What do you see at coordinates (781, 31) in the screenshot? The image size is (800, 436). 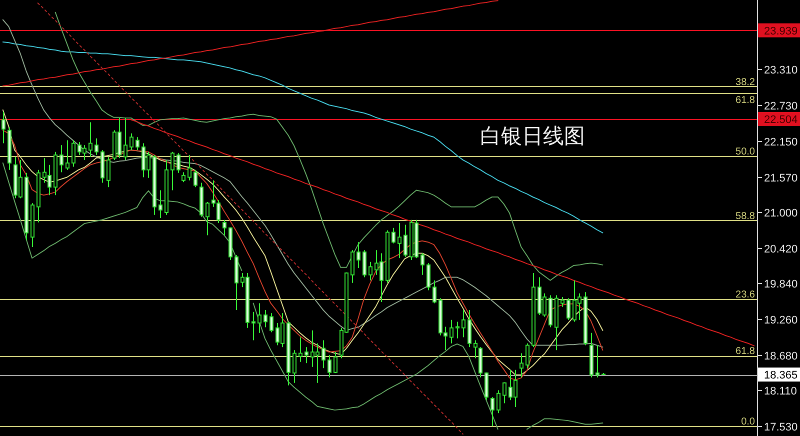 I see `ref-line-label: 23.939` at bounding box center [781, 31].